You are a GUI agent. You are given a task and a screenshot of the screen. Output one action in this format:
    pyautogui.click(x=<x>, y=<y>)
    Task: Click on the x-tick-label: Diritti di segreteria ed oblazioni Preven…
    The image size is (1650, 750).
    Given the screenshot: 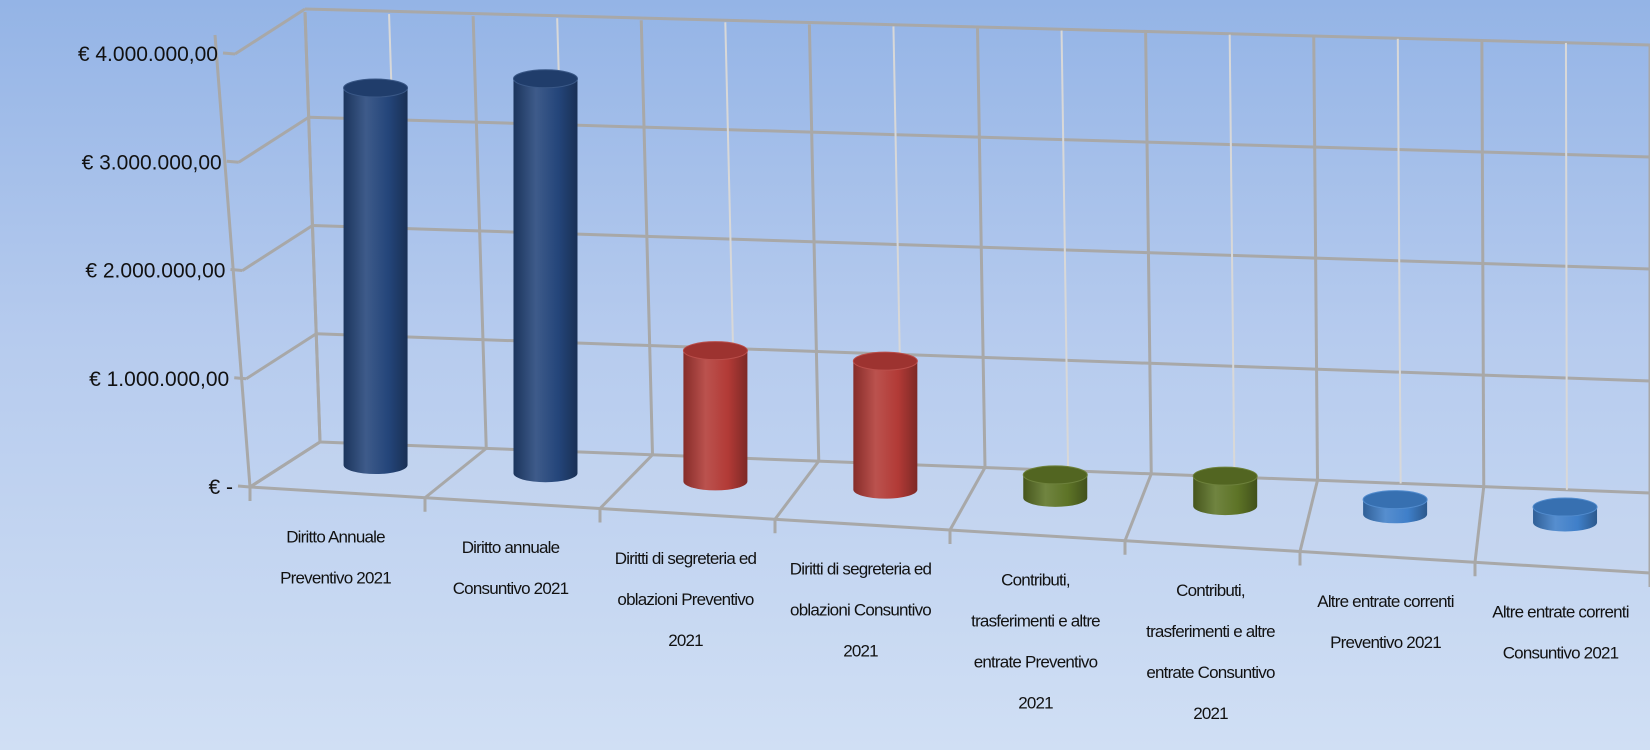 What is the action you would take?
    pyautogui.click(x=686, y=599)
    